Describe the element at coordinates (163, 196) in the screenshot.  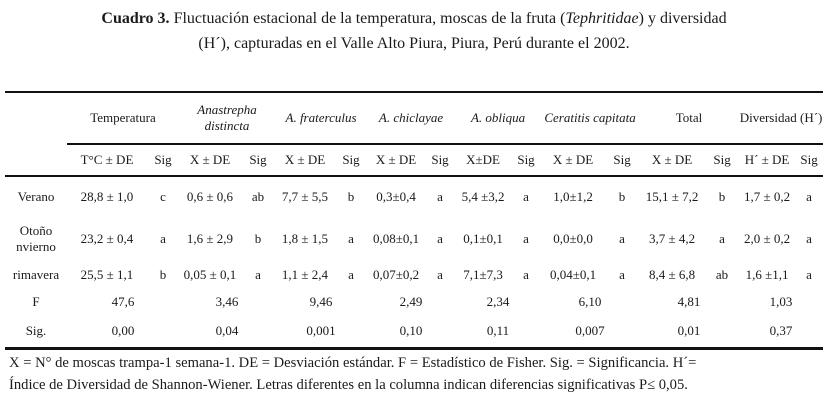
I see `sig-cell: c` at that location.